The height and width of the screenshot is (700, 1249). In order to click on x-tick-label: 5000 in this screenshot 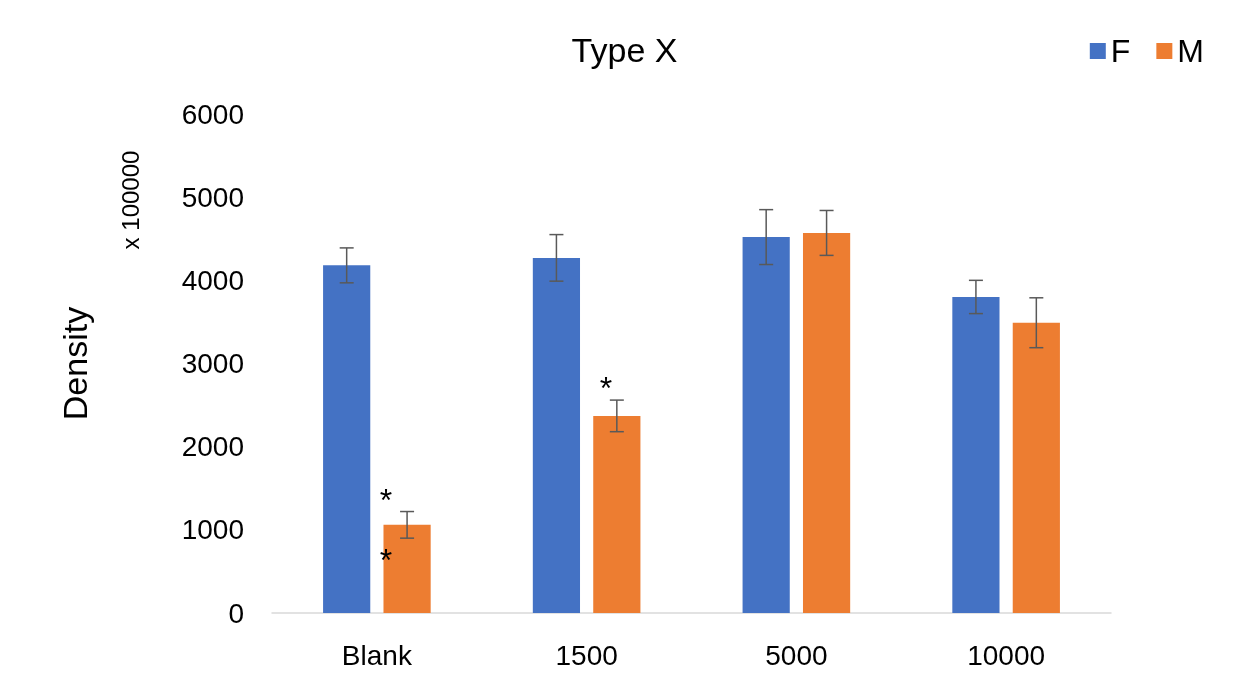, I will do `click(796, 655)`.